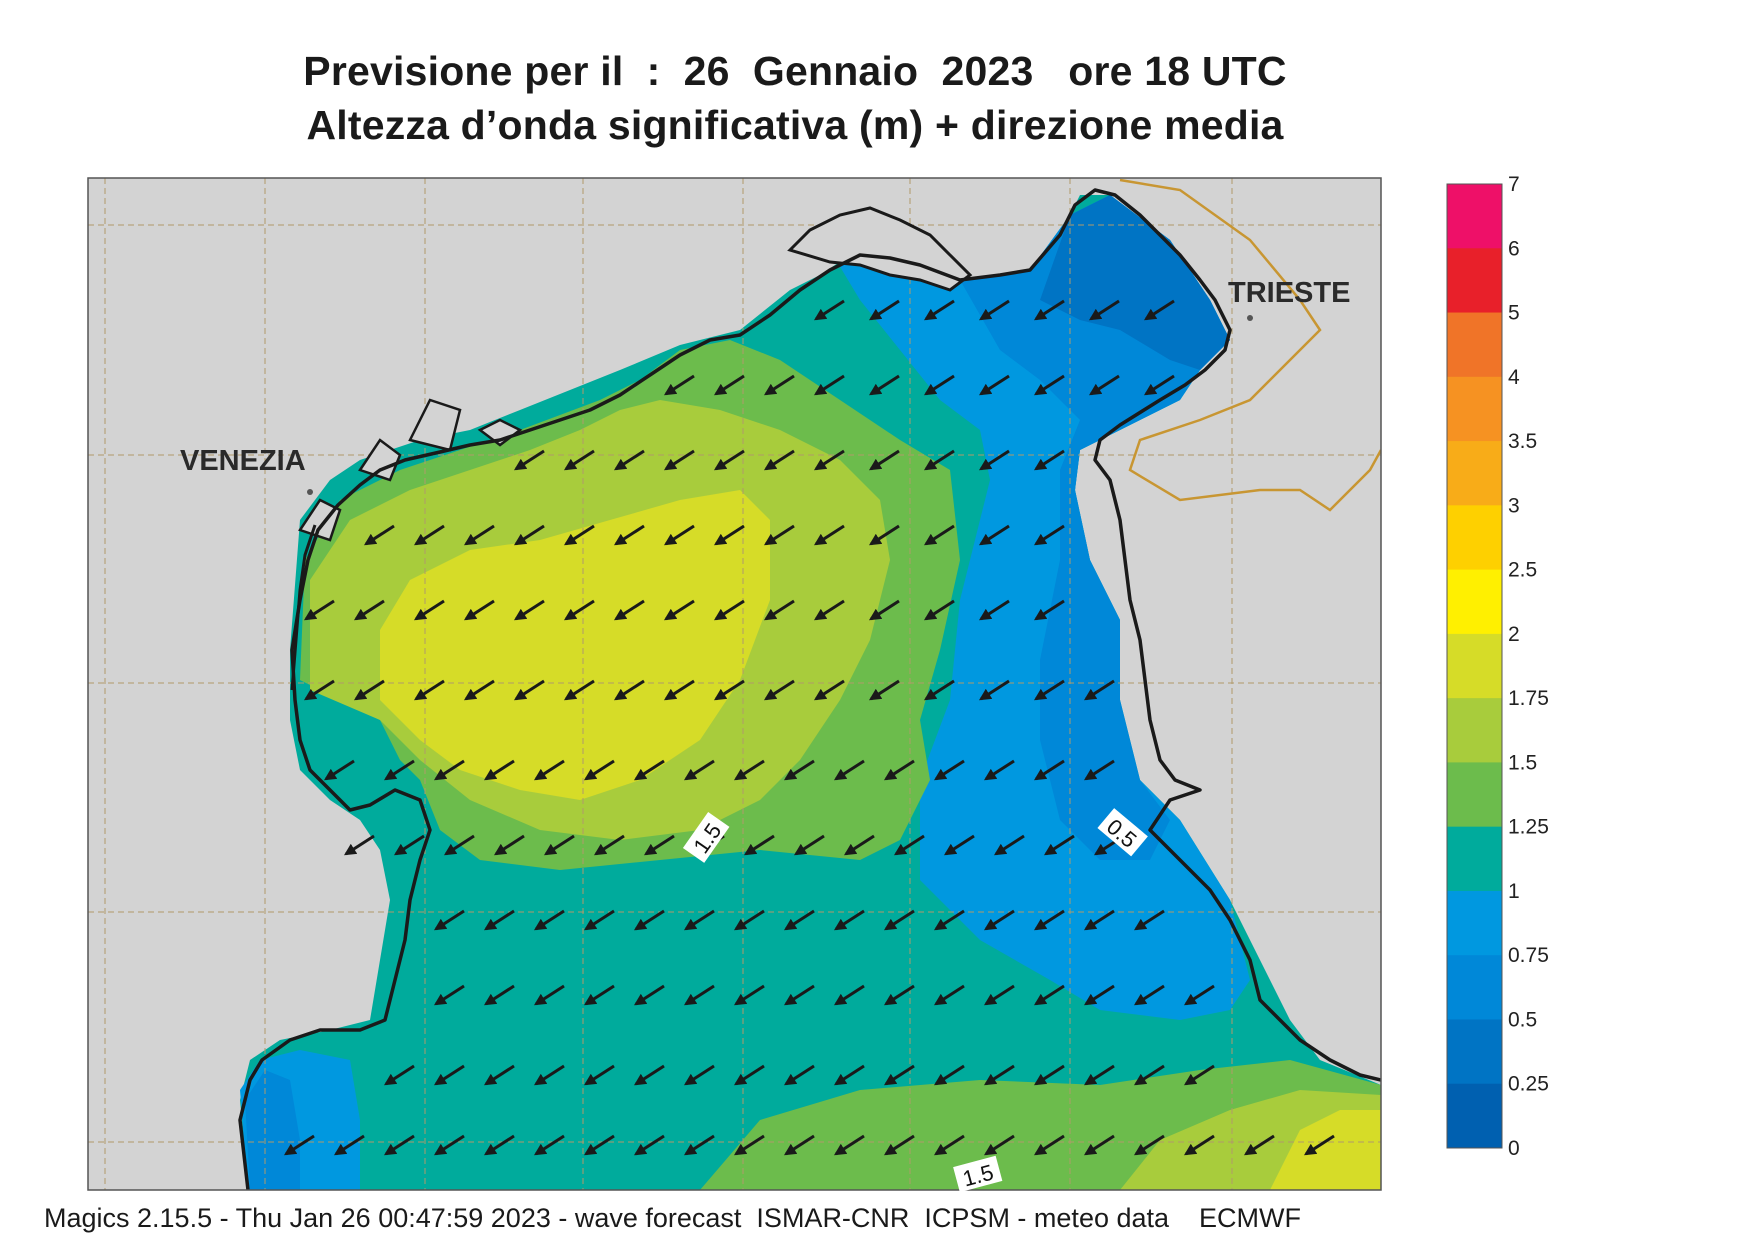 This screenshot has width=1755, height=1242. What do you see at coordinates (1514, 184) in the screenshot?
I see `colorbar-tick-label: 7` at bounding box center [1514, 184].